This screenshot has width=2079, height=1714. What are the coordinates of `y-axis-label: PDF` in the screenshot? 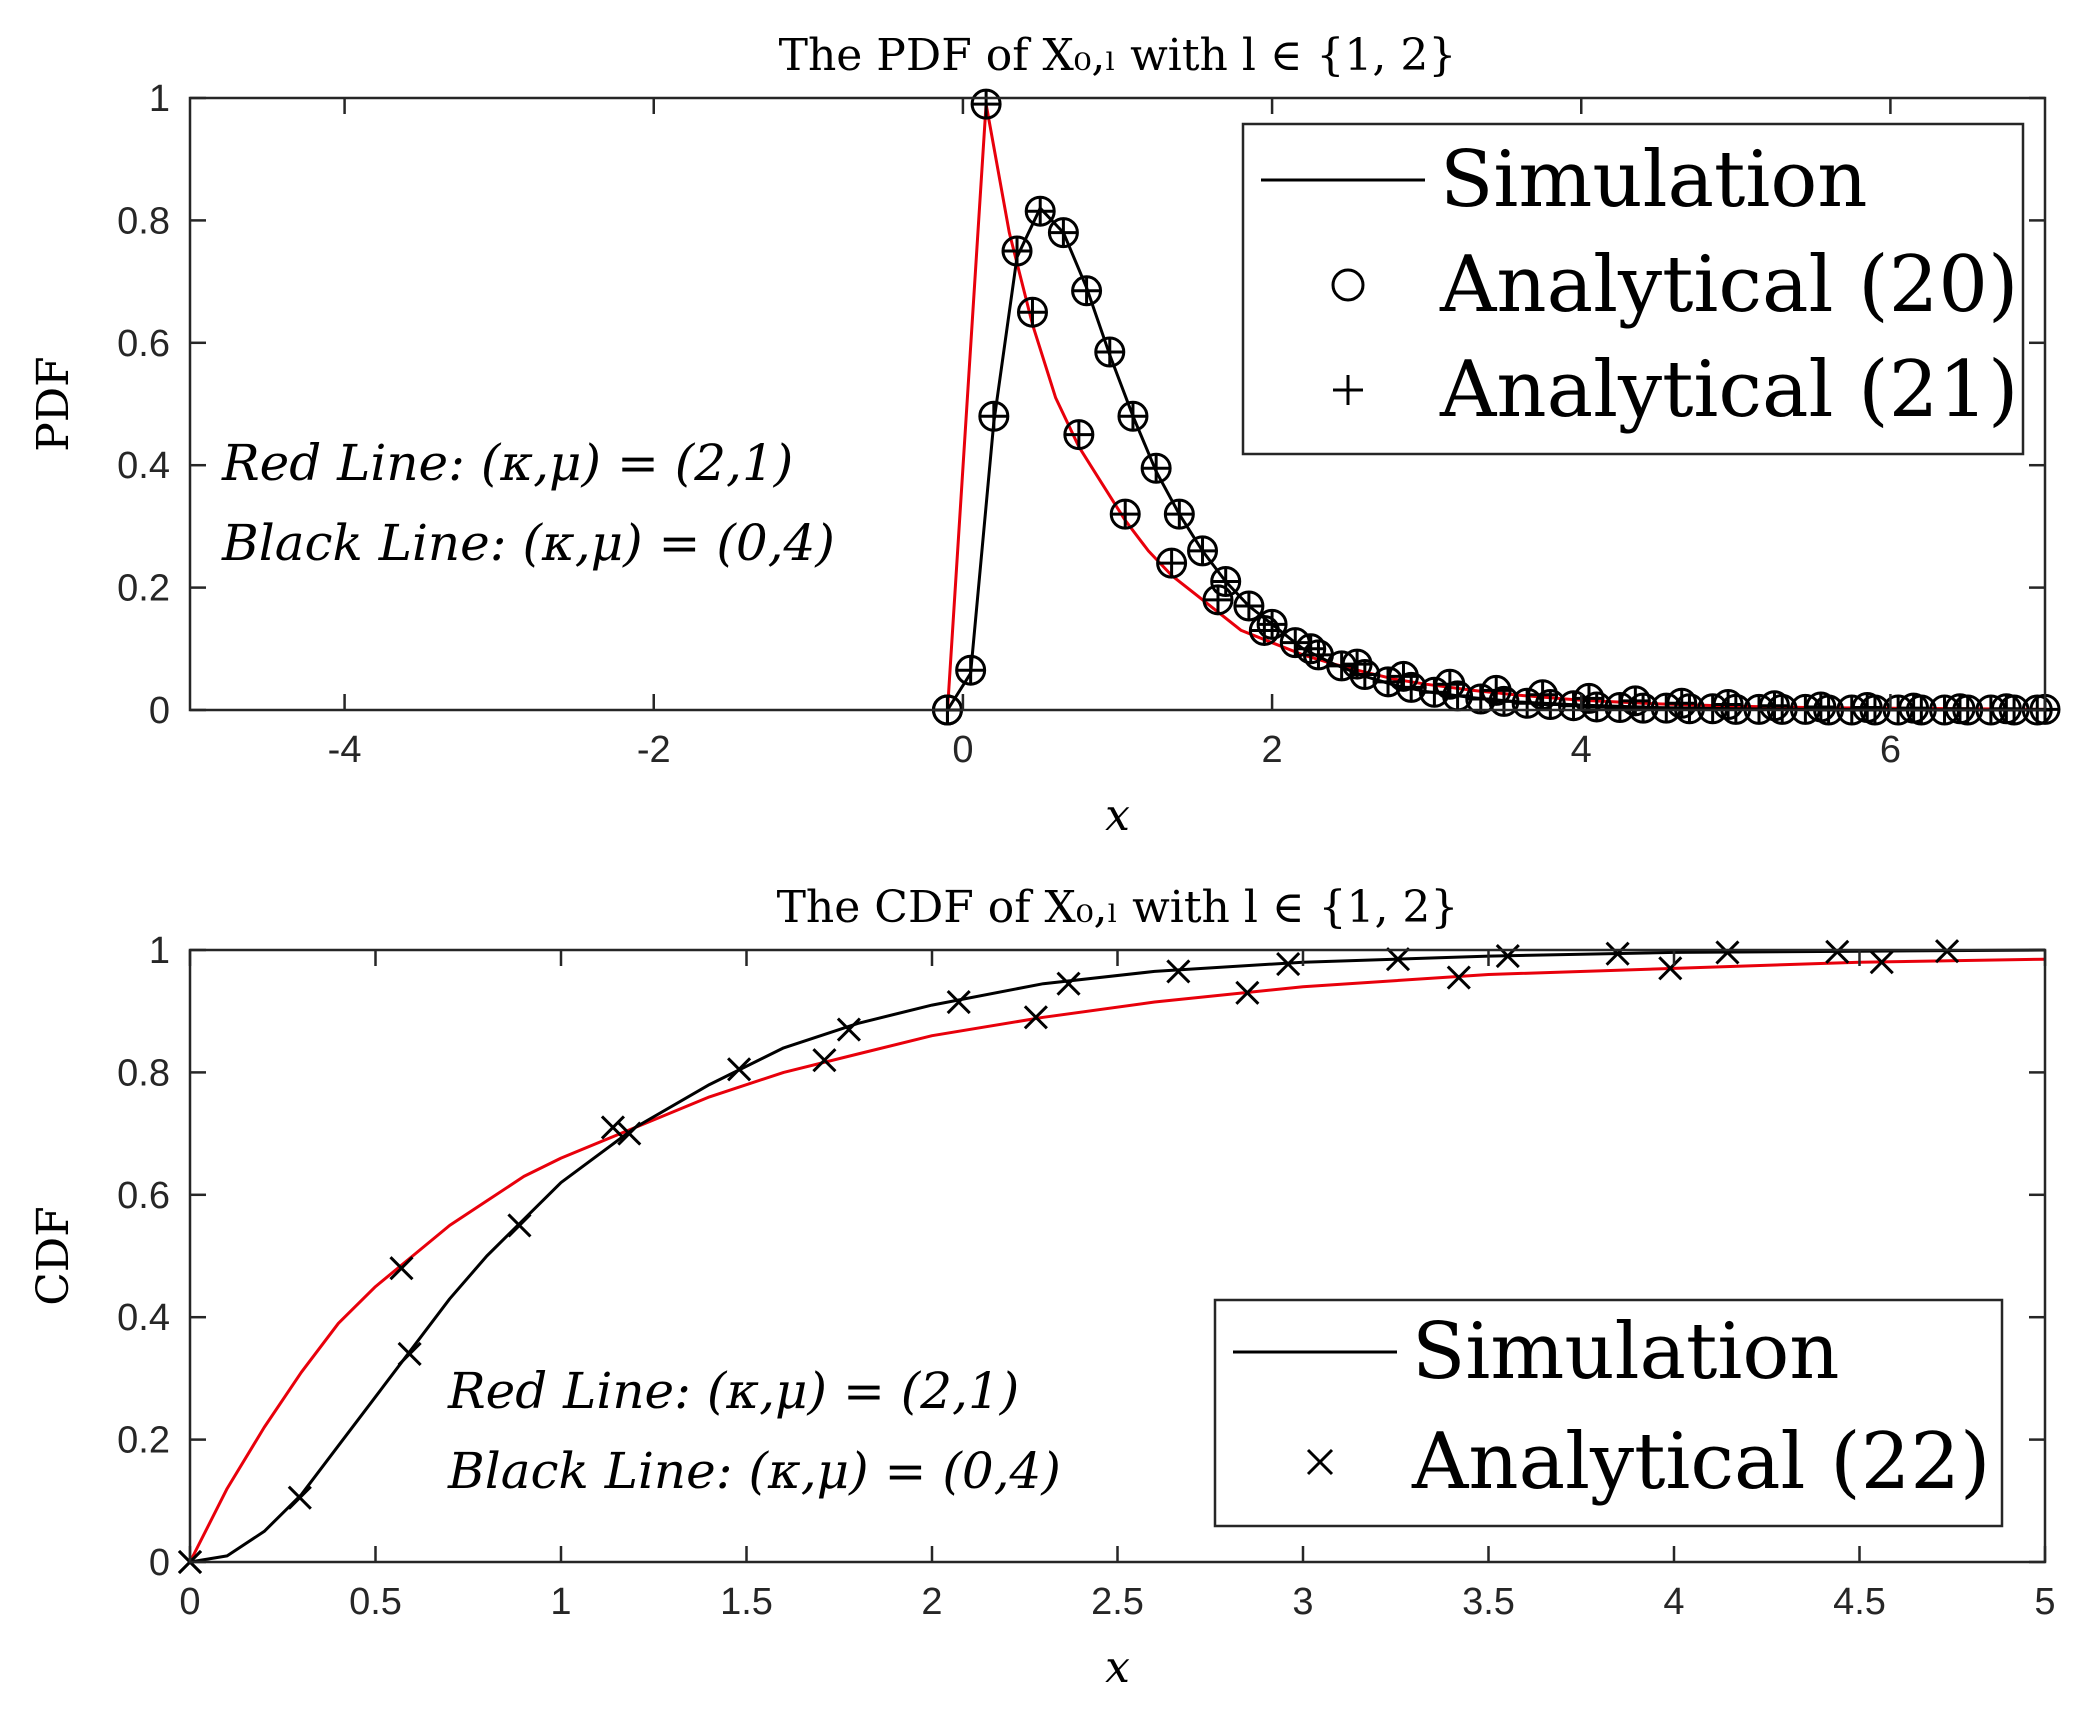 It's located at (53, 403).